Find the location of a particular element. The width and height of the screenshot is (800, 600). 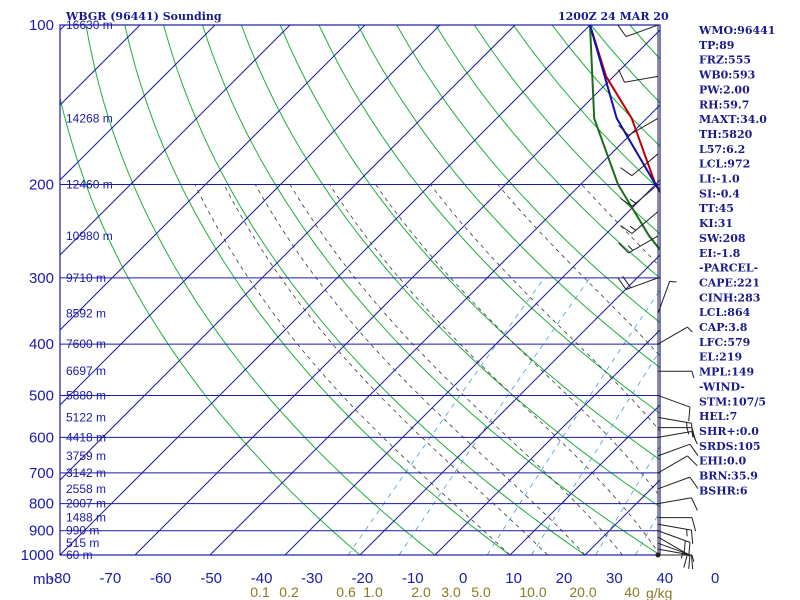

temperature-tick-label: -50 is located at coordinates (211, 578).